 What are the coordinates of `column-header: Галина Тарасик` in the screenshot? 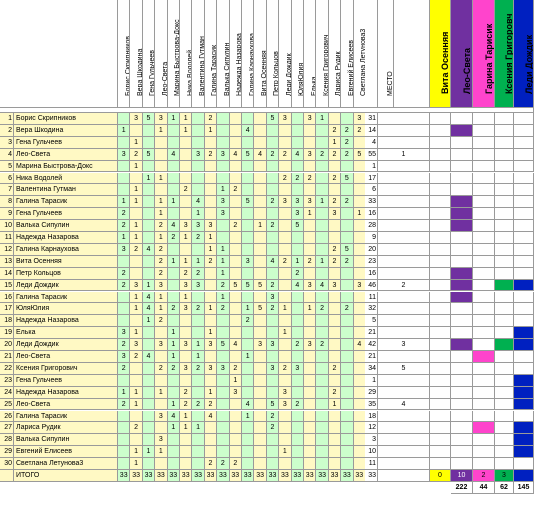 It's located at (211, 54).